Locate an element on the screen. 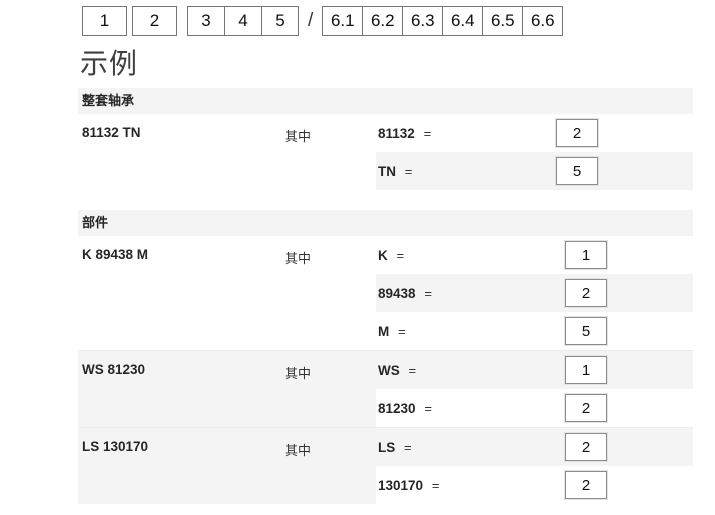 This screenshot has width=715, height=515. prefix-label: M = is located at coordinates (392, 331).